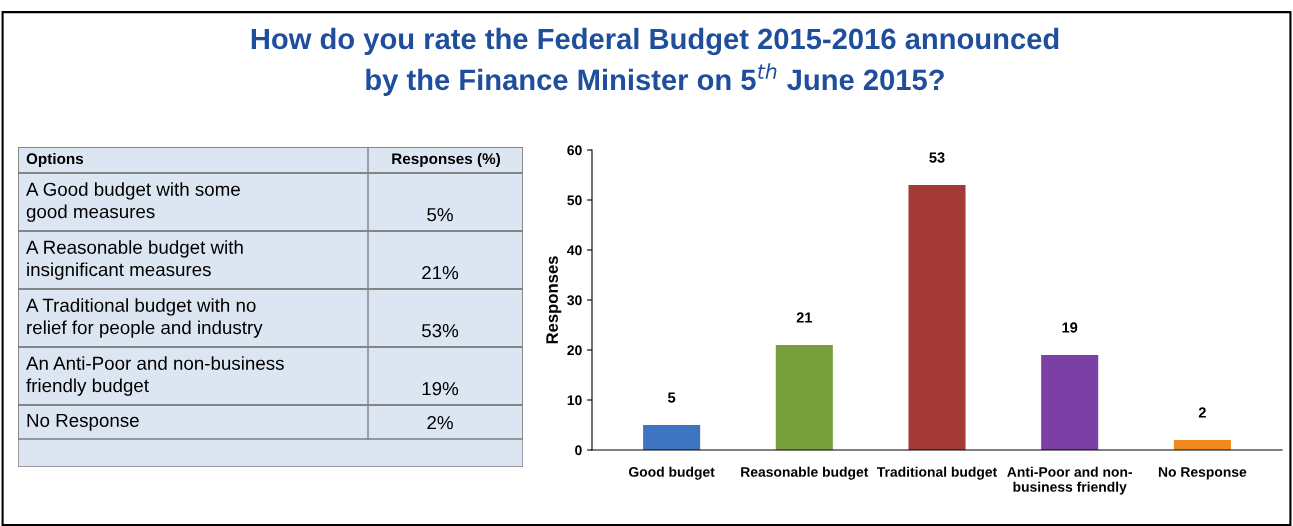 Image resolution: width=1293 pixels, height=526 pixels. Describe the element at coordinates (133, 202) in the screenshot. I see `category-label: A Good budget with some good measures` at that location.